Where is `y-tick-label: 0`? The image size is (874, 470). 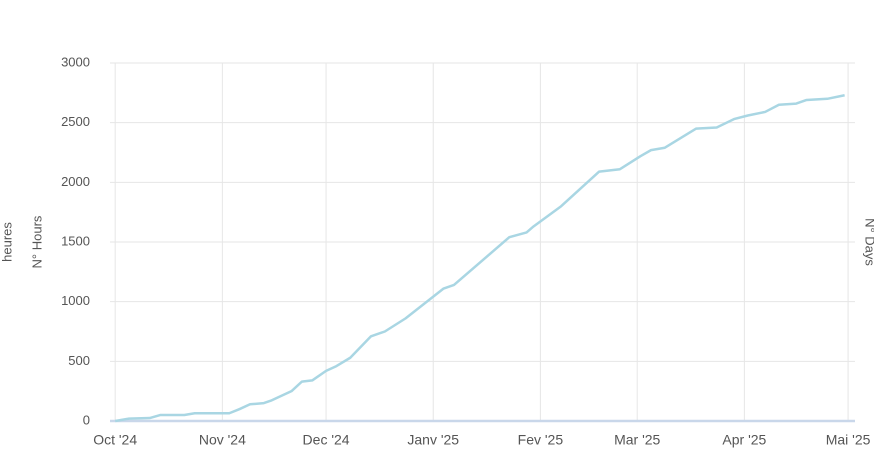 y-tick-label: 0 is located at coordinates (86, 419).